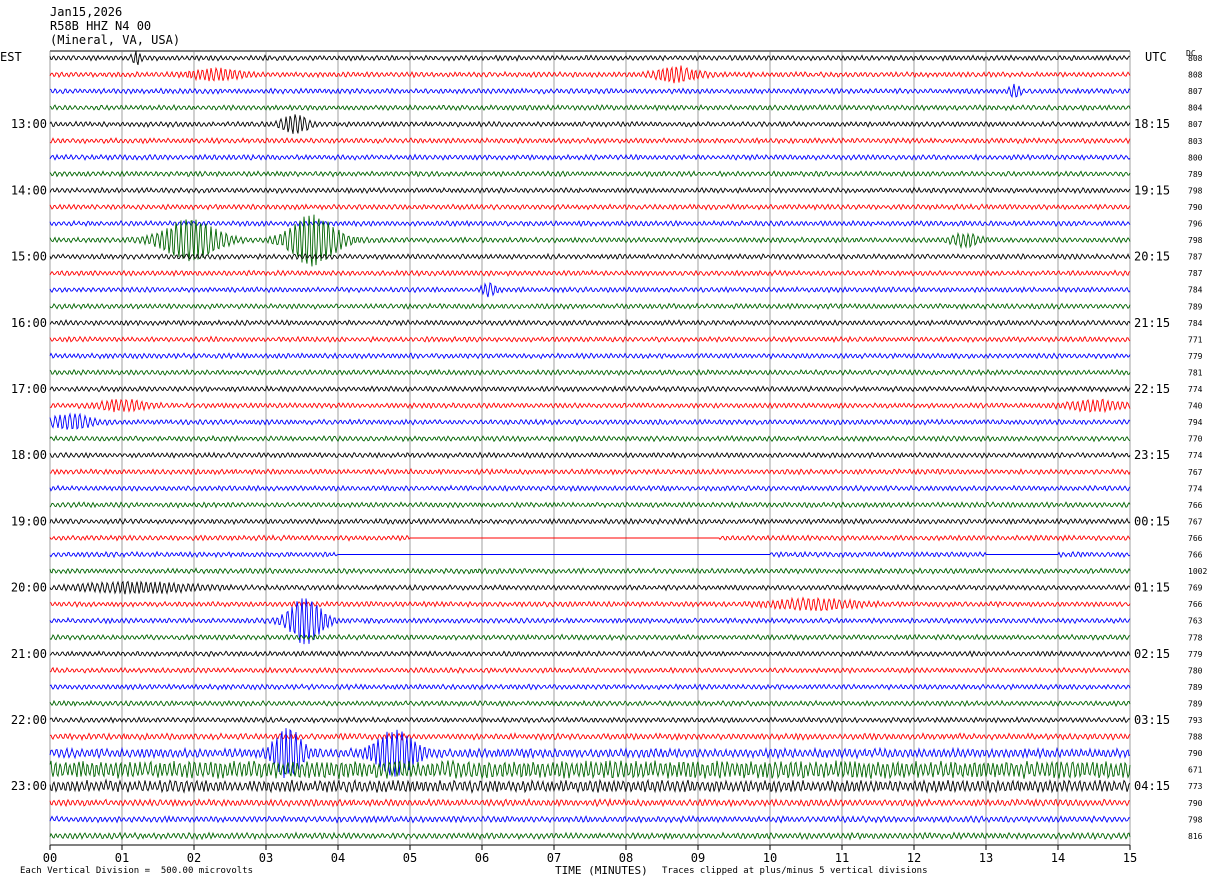 The height and width of the screenshot is (886, 1210). What do you see at coordinates (842, 858) in the screenshot?
I see `x-tick-label: 11` at bounding box center [842, 858].